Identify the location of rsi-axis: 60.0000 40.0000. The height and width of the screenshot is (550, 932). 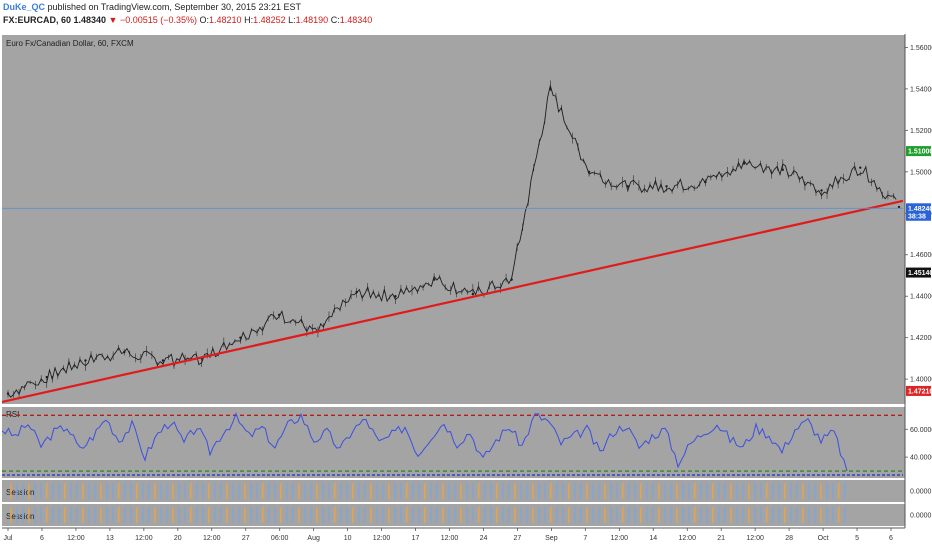
(918, 444).